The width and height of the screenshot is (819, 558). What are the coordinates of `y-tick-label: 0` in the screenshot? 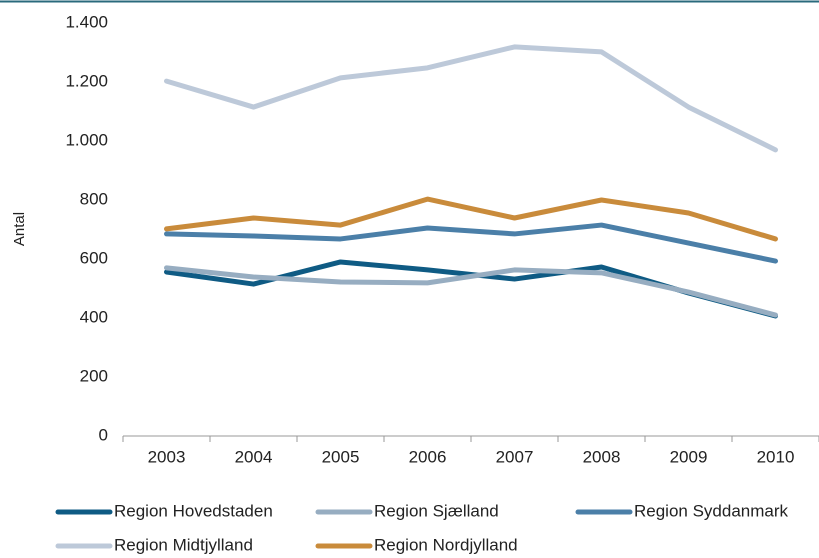 It's located at (103, 434).